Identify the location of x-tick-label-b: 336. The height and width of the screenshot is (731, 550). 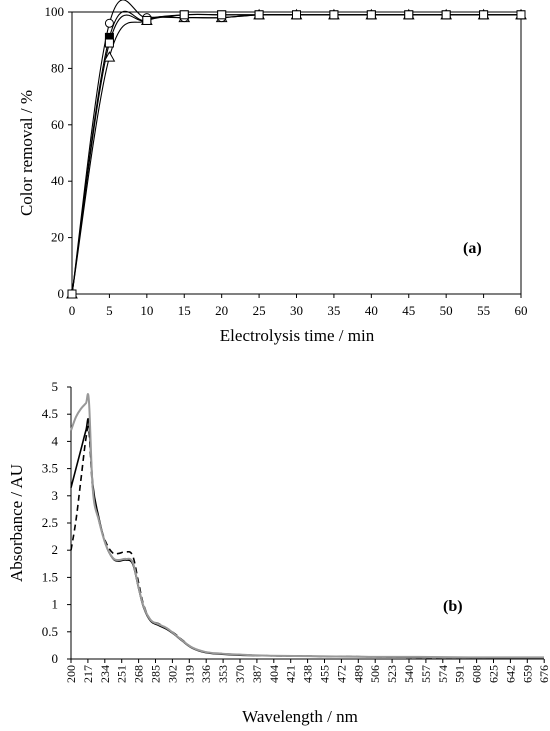
(206, 674).